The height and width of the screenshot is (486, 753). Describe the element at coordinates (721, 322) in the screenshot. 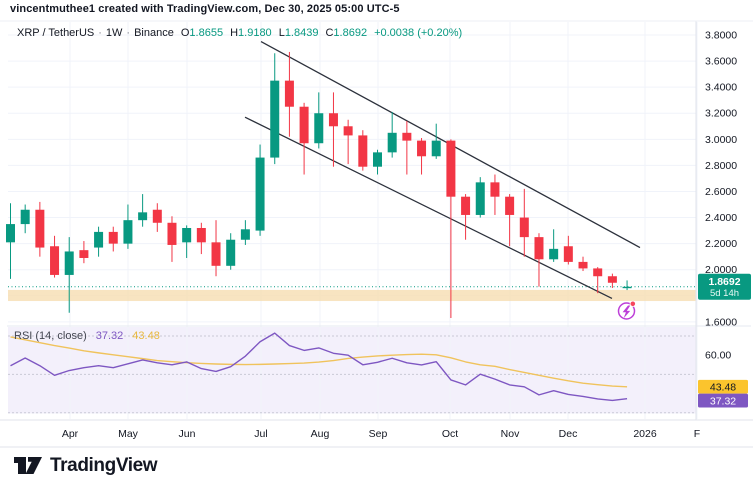

I see `price-tick-label: 1.6000` at that location.